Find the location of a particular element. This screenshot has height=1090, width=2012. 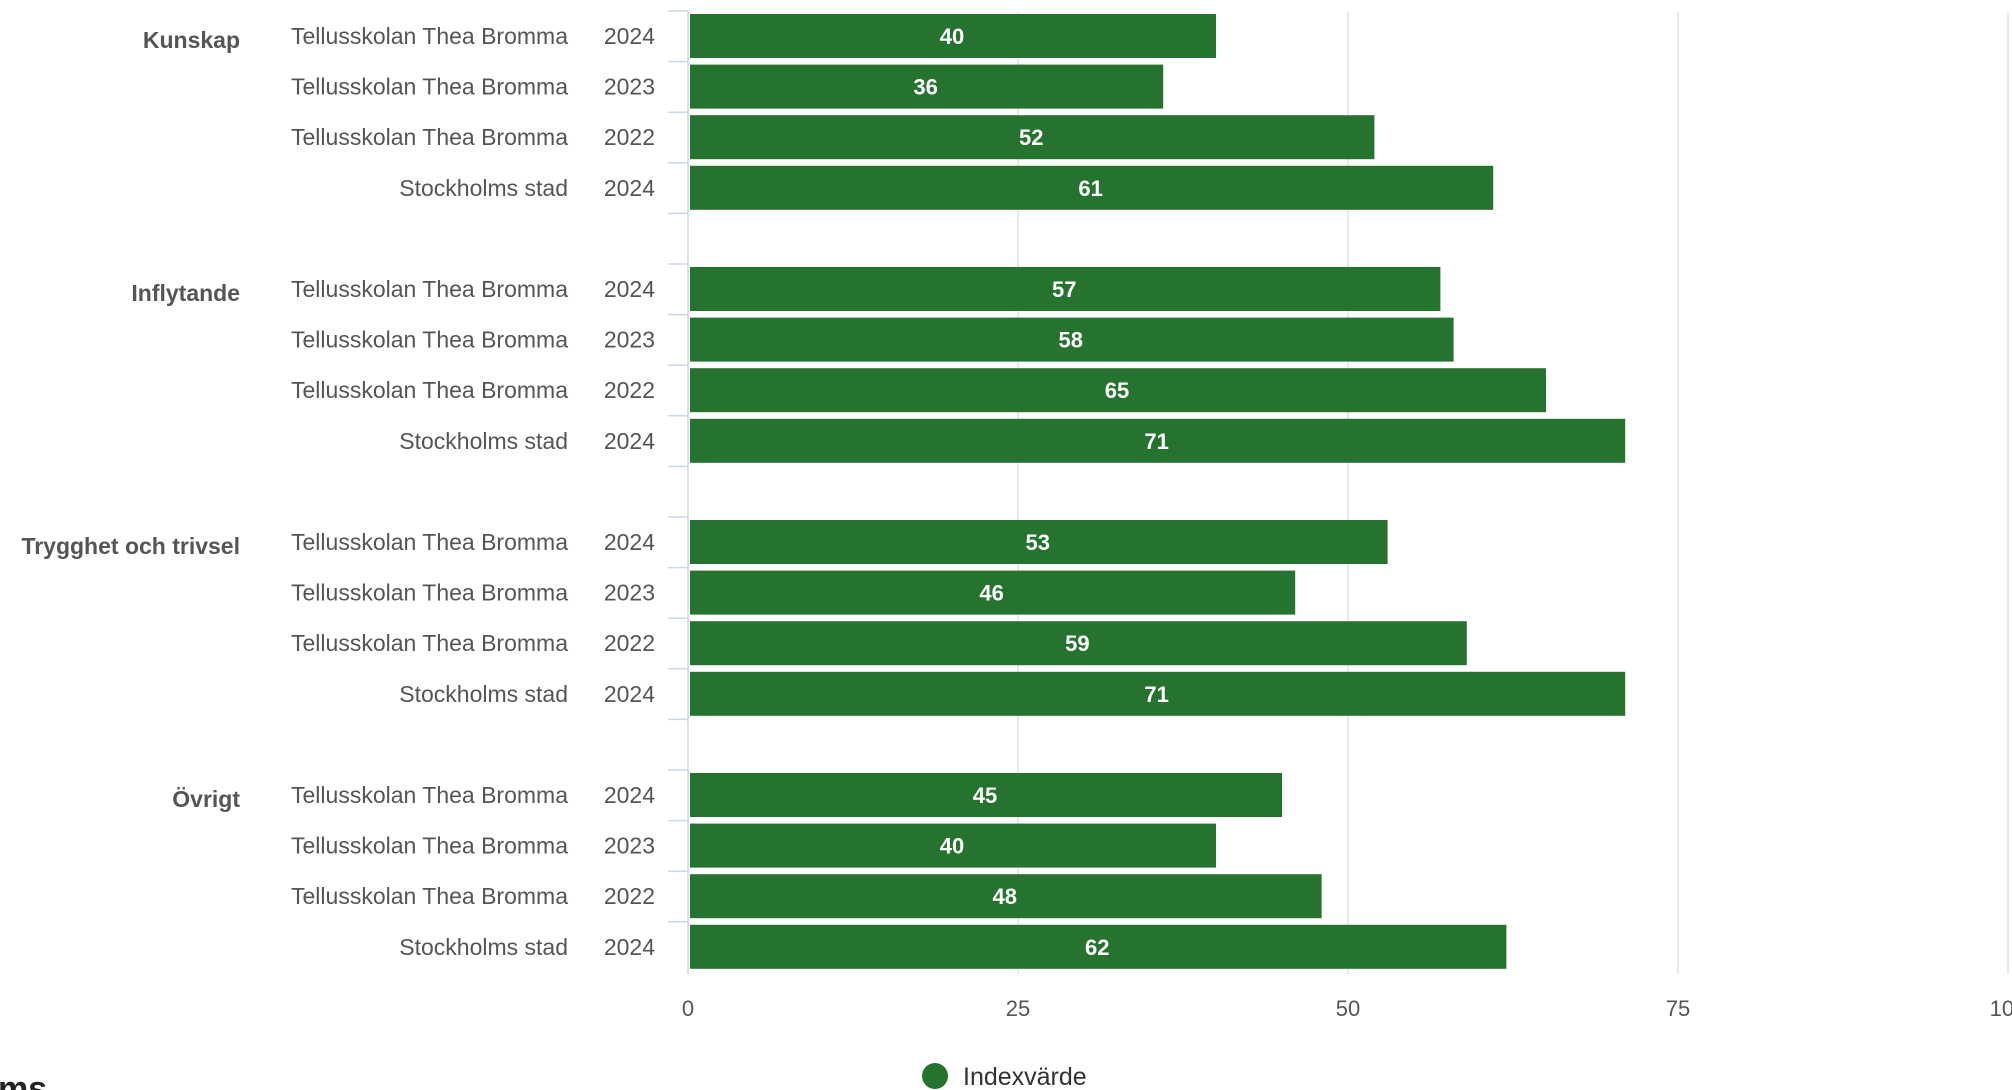

category-label: Kunskap is located at coordinates (191, 40).